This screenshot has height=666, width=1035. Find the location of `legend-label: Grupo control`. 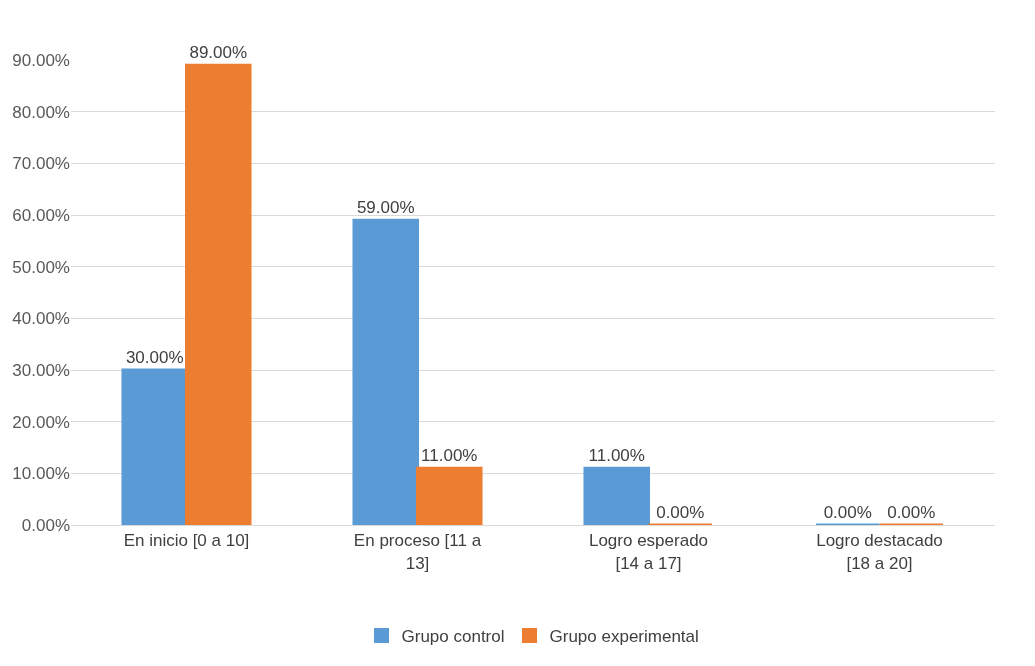

legend-label: Grupo control is located at coordinates (453, 637).